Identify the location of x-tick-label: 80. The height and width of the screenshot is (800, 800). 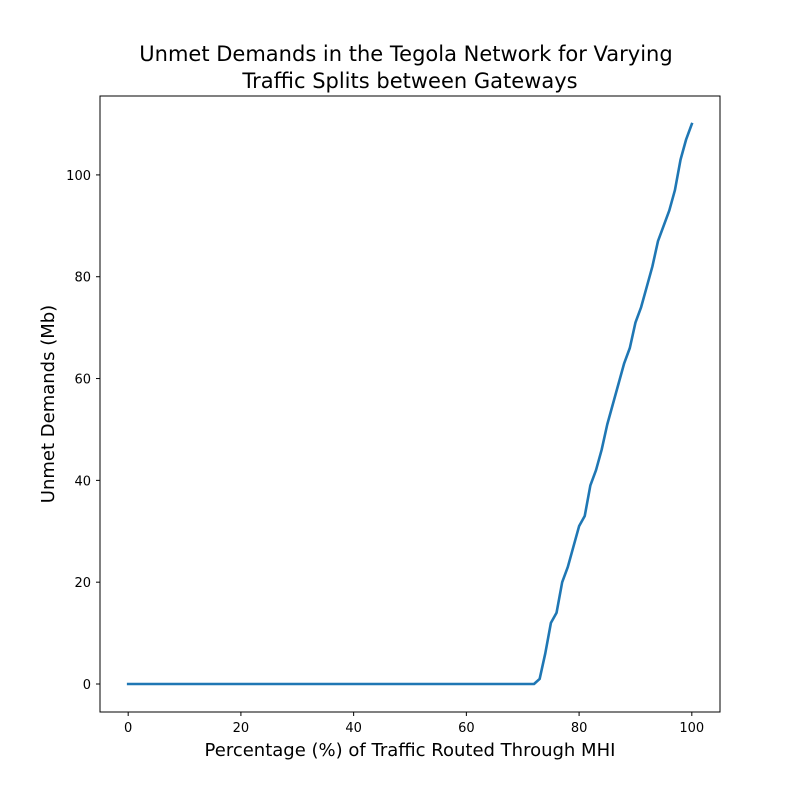
(579, 728).